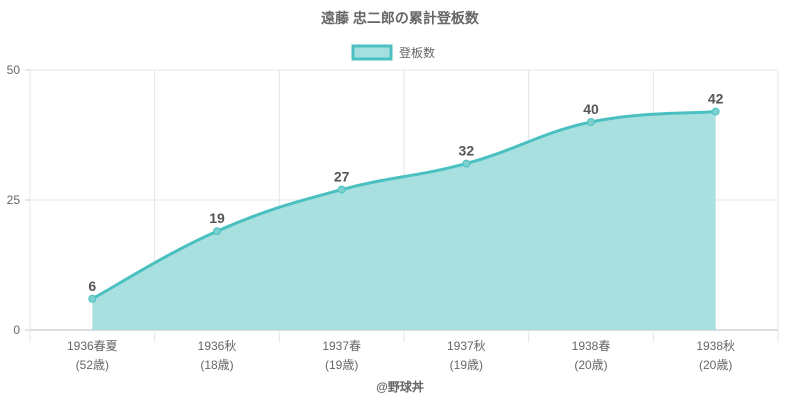  What do you see at coordinates (400, 386) in the screenshot?
I see `credit: @野球丼` at bounding box center [400, 386].